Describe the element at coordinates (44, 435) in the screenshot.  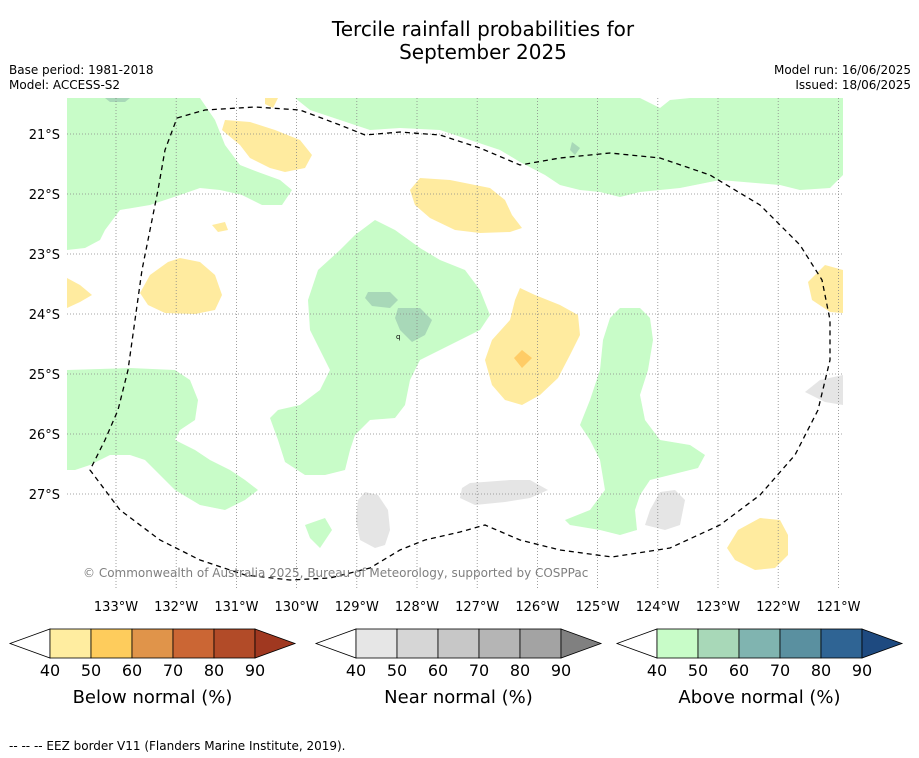
I see `latitude-label: 26°S` at that location.